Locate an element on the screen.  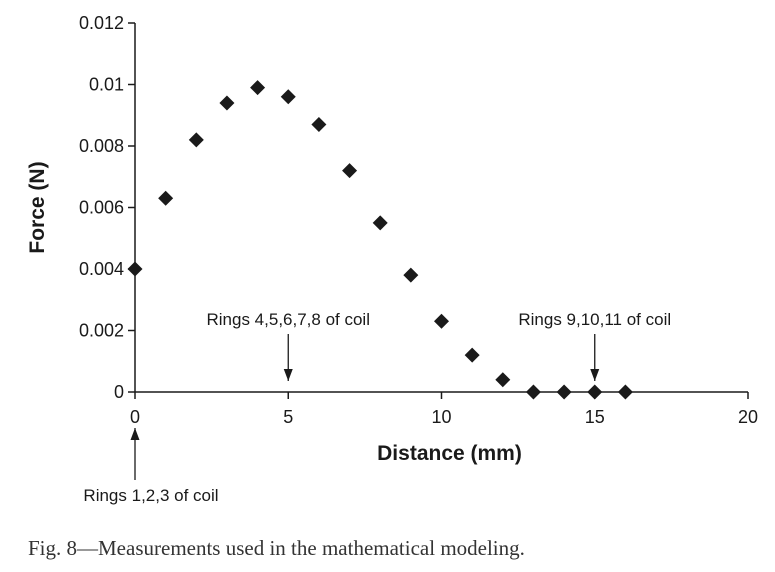
x-tick-label: 20 is located at coordinates (748, 417).